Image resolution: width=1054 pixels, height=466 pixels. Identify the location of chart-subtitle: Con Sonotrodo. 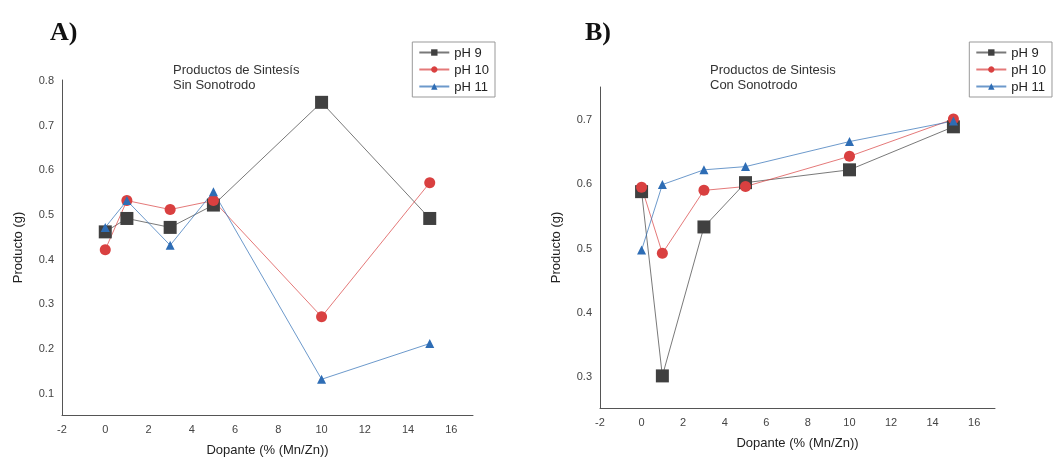
(754, 84).